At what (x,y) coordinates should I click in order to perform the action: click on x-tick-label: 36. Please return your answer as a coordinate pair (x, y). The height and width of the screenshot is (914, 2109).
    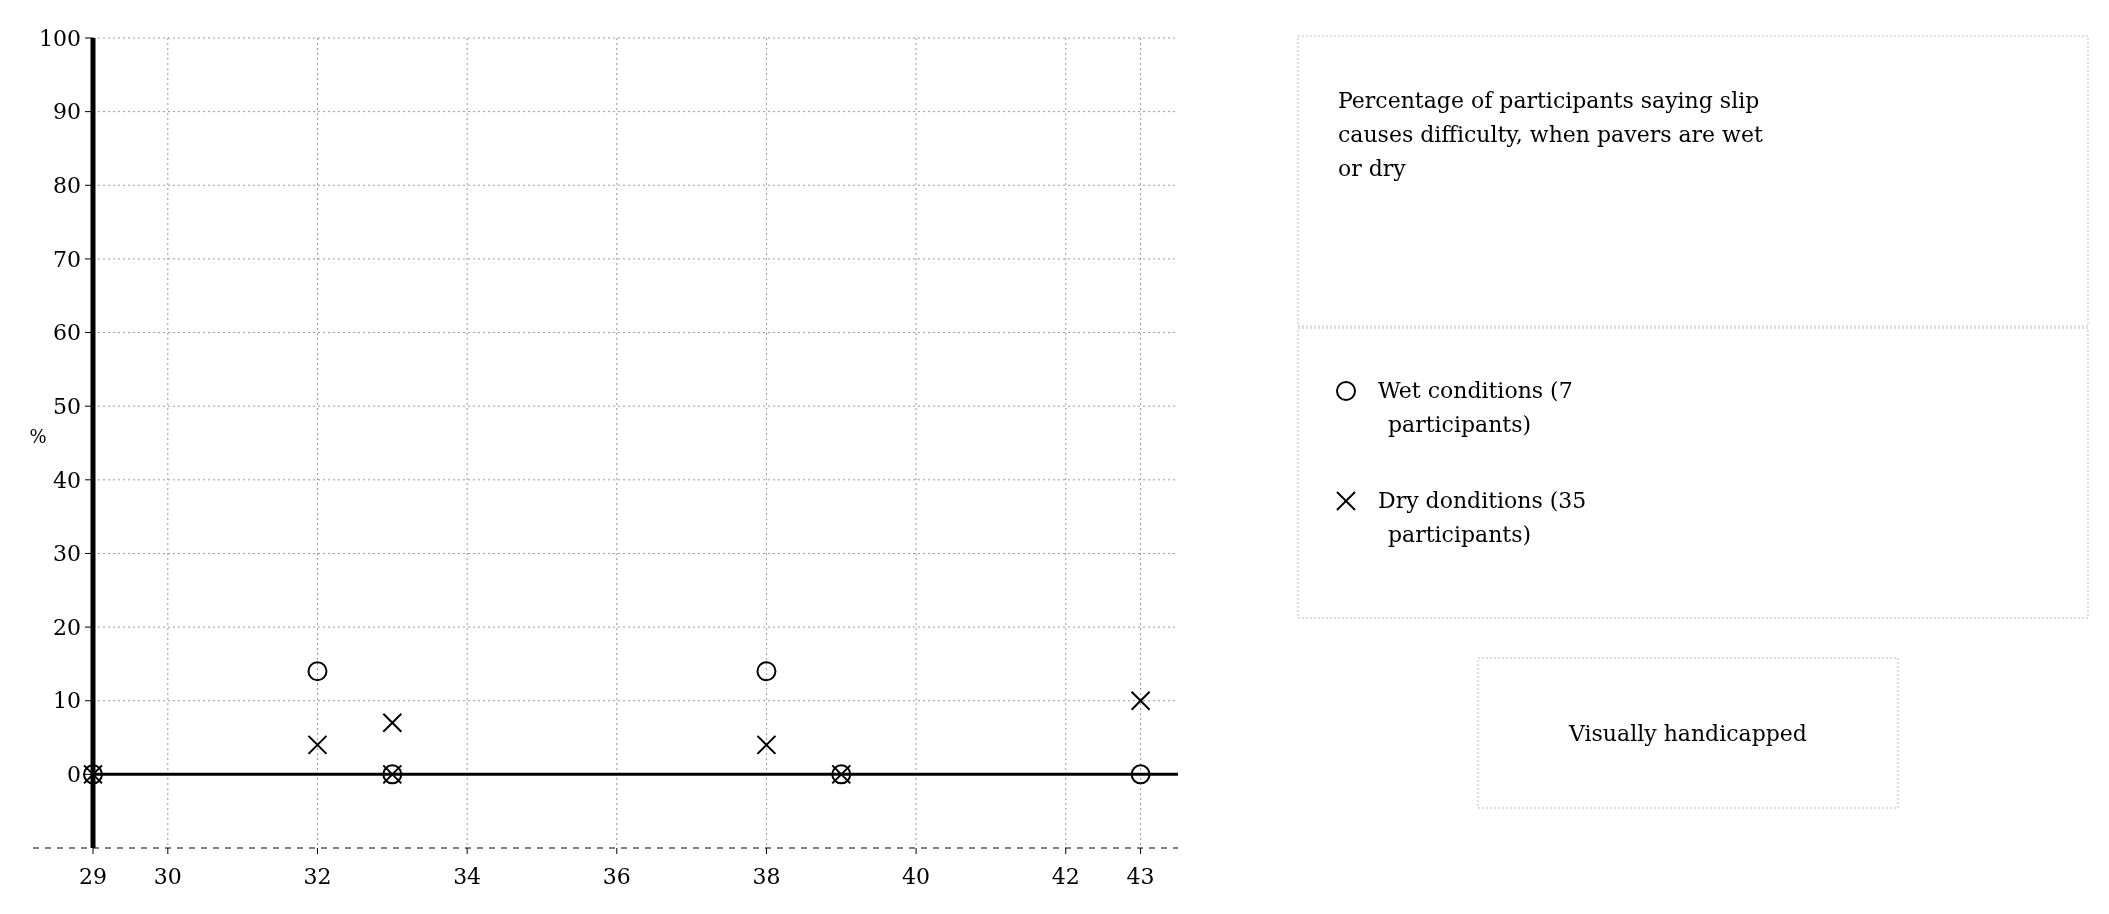
    Looking at the image, I should click on (616, 876).